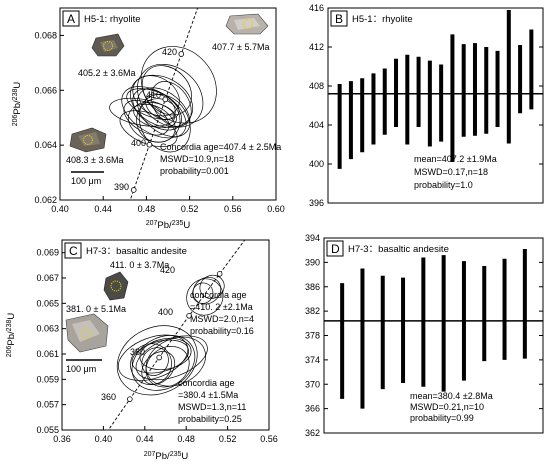 The width and height of the screenshot is (550, 466). I want to click on panel-a-concordia, so click(164, 104).